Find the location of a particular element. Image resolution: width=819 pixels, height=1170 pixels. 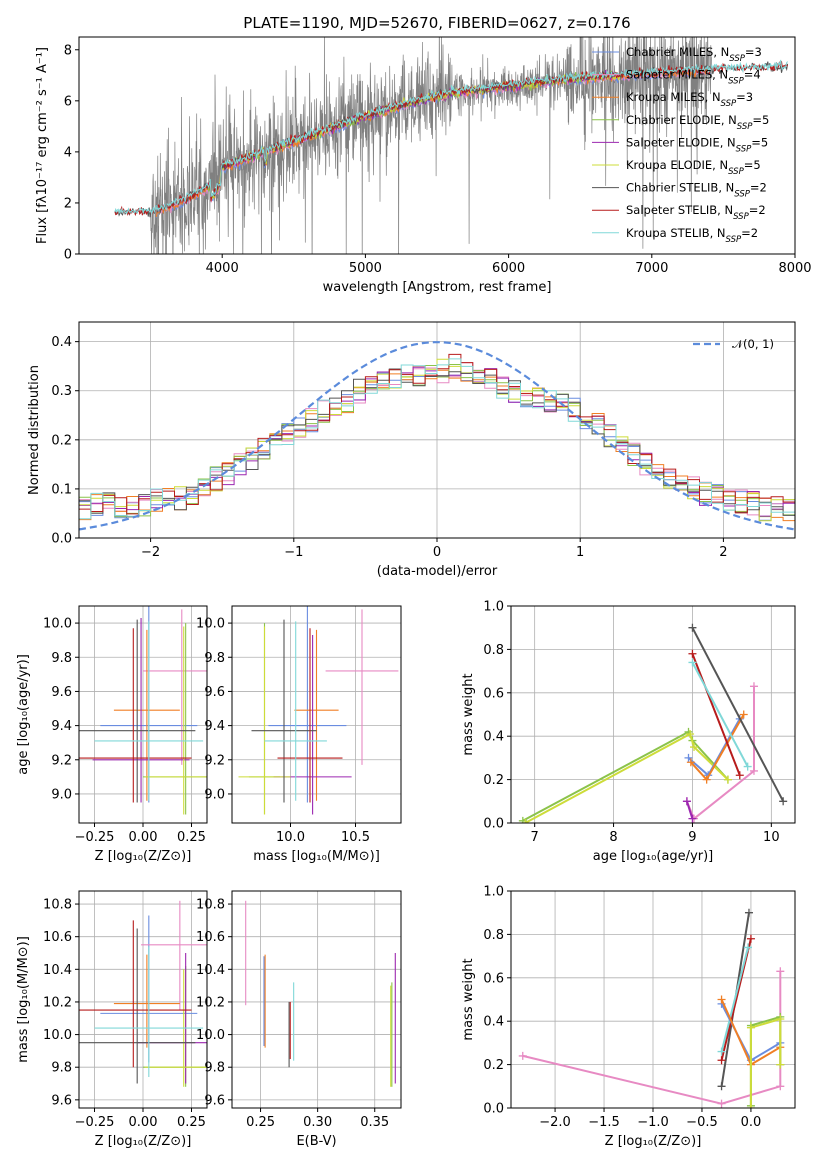

series-salpeter-stelib is located at coordinates (716, 714).